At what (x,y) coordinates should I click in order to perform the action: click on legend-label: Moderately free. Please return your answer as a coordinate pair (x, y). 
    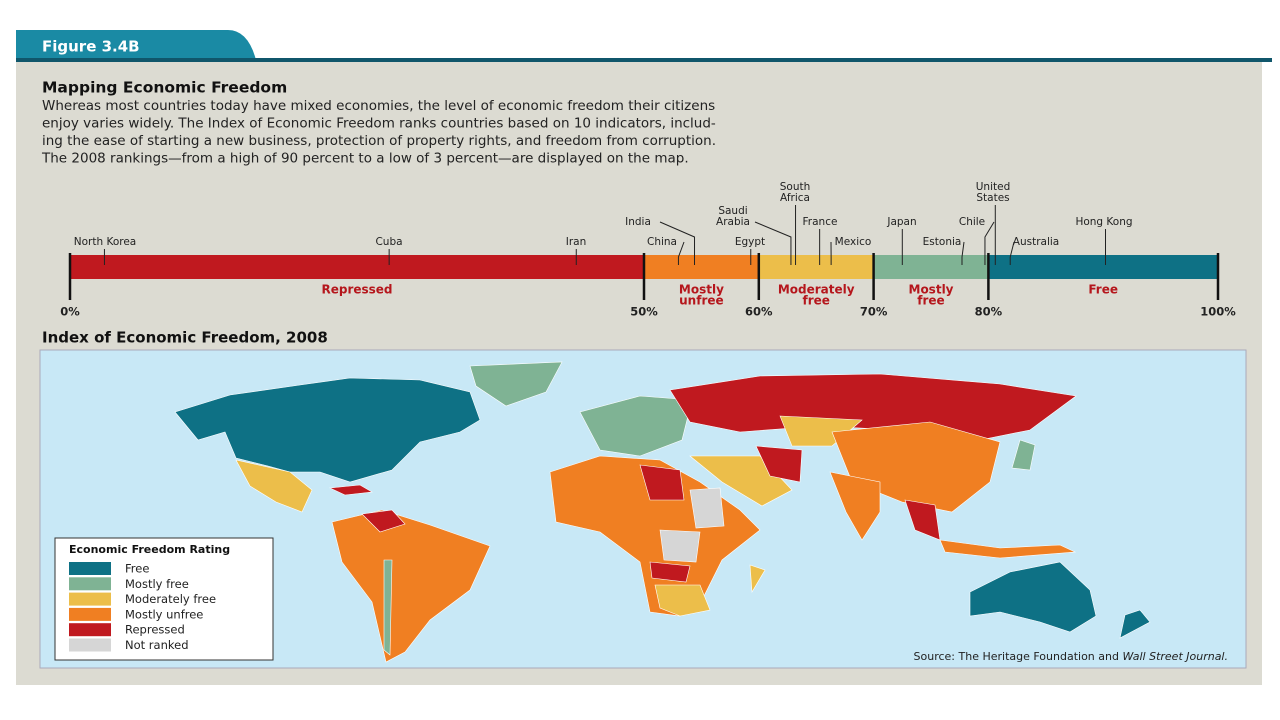
    Looking at the image, I should click on (170, 599).